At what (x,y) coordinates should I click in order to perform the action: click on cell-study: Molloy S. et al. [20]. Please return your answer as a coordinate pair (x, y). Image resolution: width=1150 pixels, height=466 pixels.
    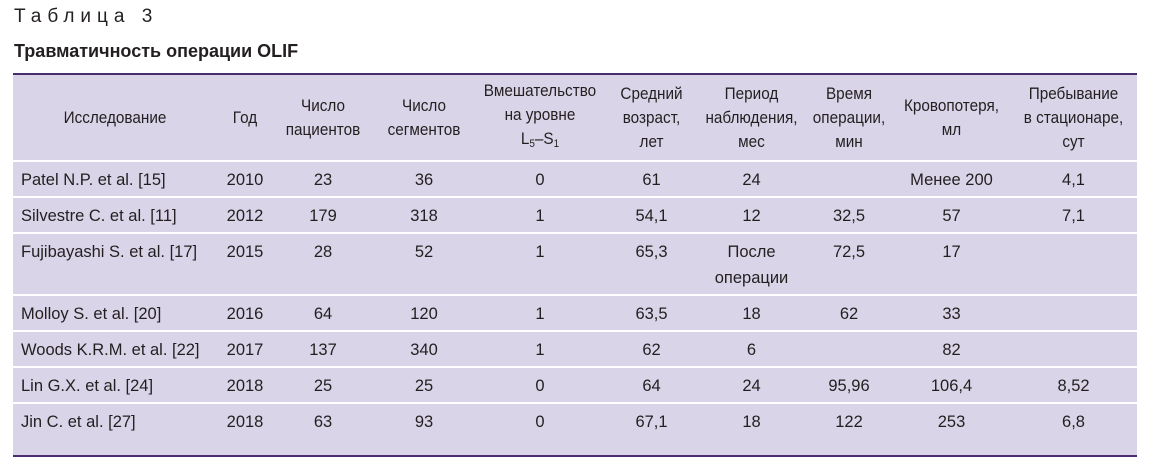
    Looking at the image, I should click on (115, 312).